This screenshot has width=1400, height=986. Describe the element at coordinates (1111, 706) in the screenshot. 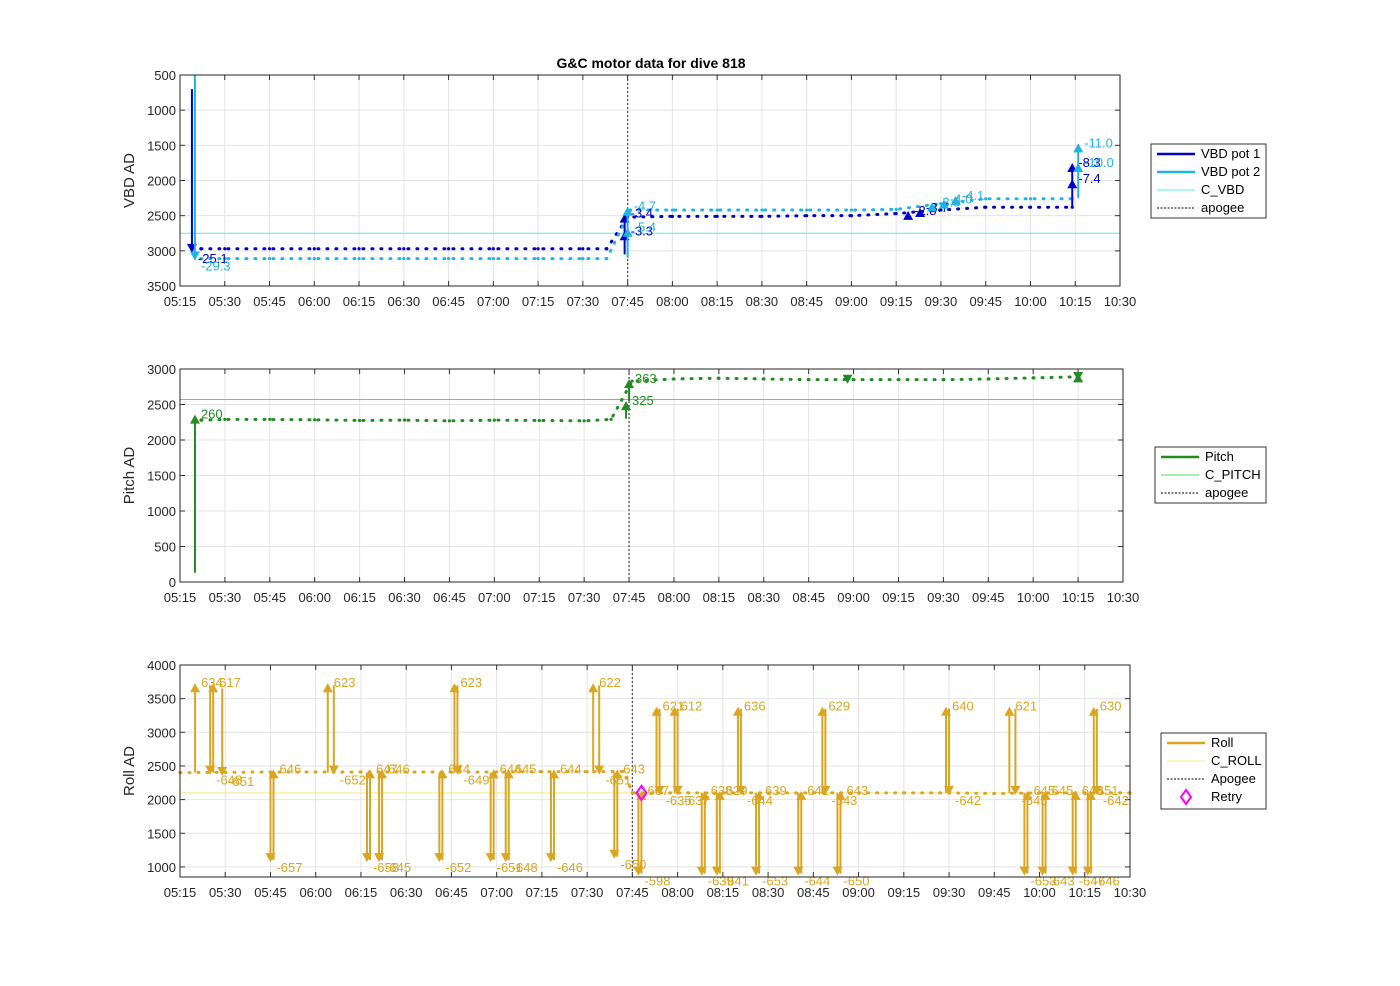

I see `move-label: 630` at that location.